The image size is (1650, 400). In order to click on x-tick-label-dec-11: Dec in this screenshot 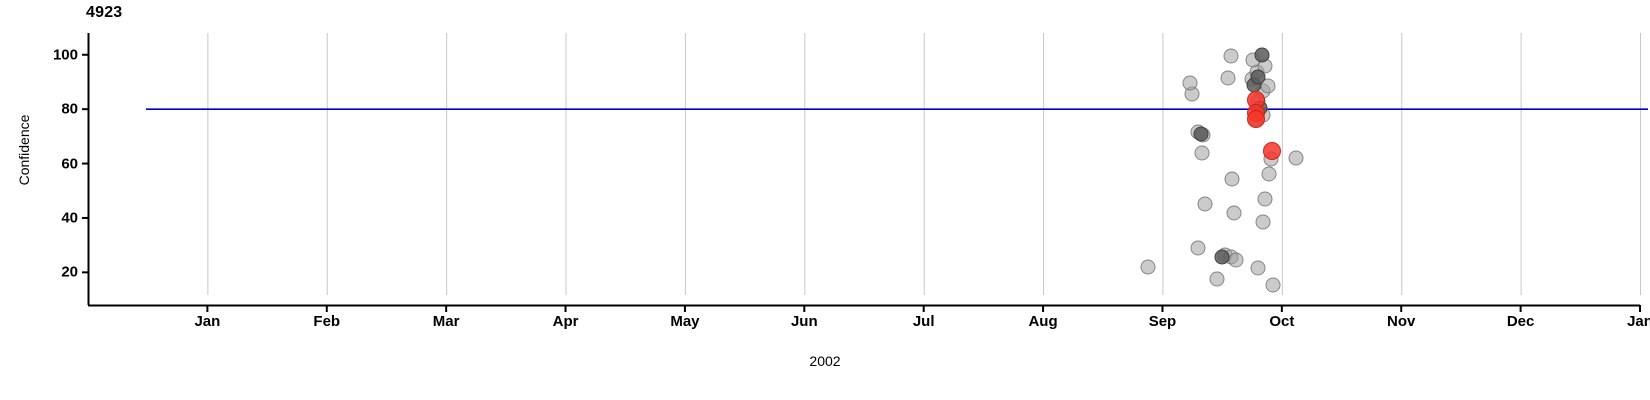, I will do `click(1520, 321)`.